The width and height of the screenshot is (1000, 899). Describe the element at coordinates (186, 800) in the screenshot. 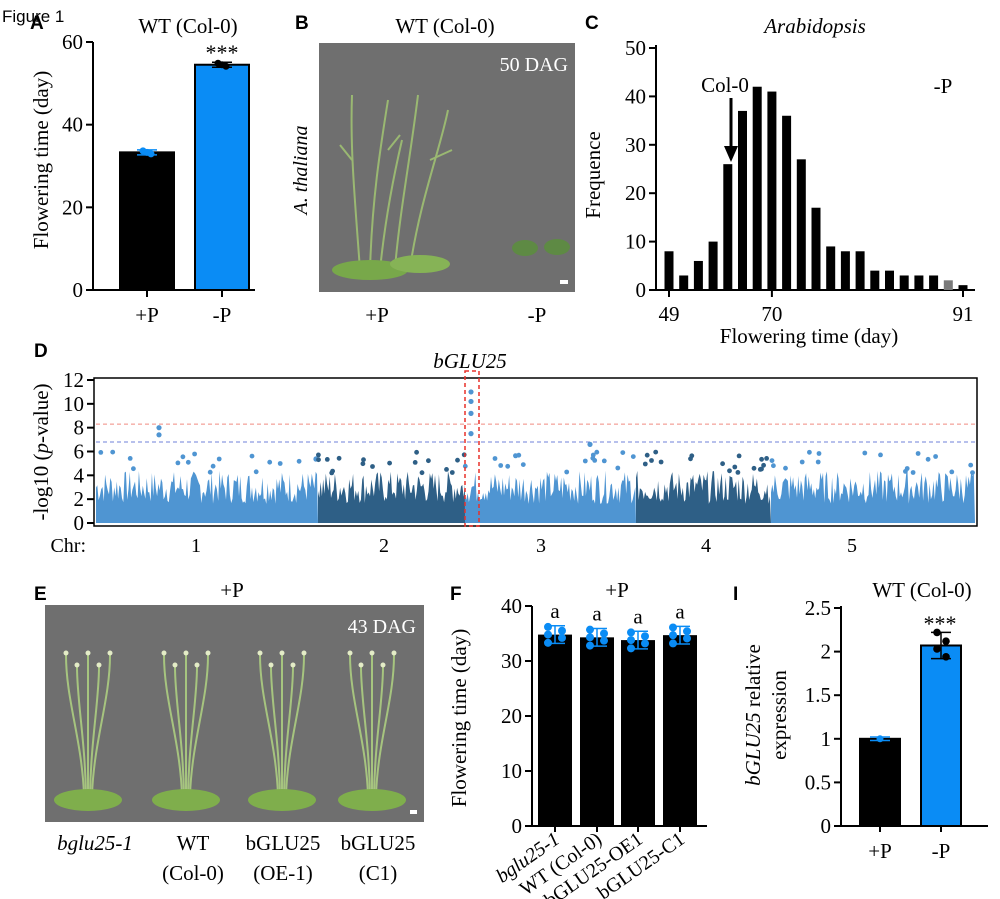

I see `panel-e-plant-1-rosette` at that location.